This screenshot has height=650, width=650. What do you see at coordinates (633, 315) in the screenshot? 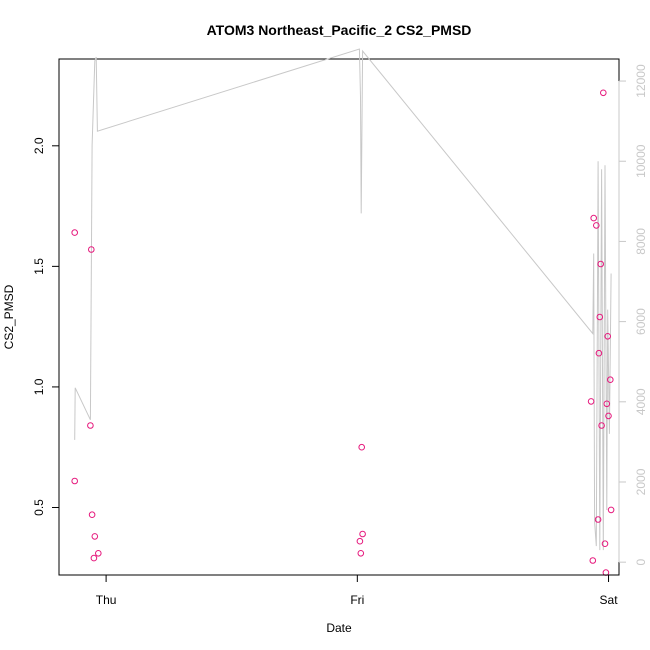
I see `y-axis-right: 0 2000 4000 6000 8000 10000 12000` at bounding box center [633, 315].